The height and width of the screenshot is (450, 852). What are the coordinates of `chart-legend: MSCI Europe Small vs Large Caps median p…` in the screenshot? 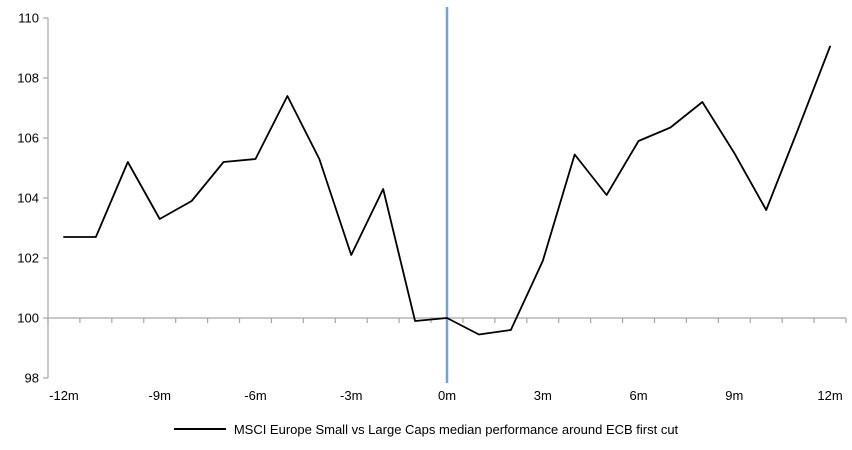 It's located at (426, 429).